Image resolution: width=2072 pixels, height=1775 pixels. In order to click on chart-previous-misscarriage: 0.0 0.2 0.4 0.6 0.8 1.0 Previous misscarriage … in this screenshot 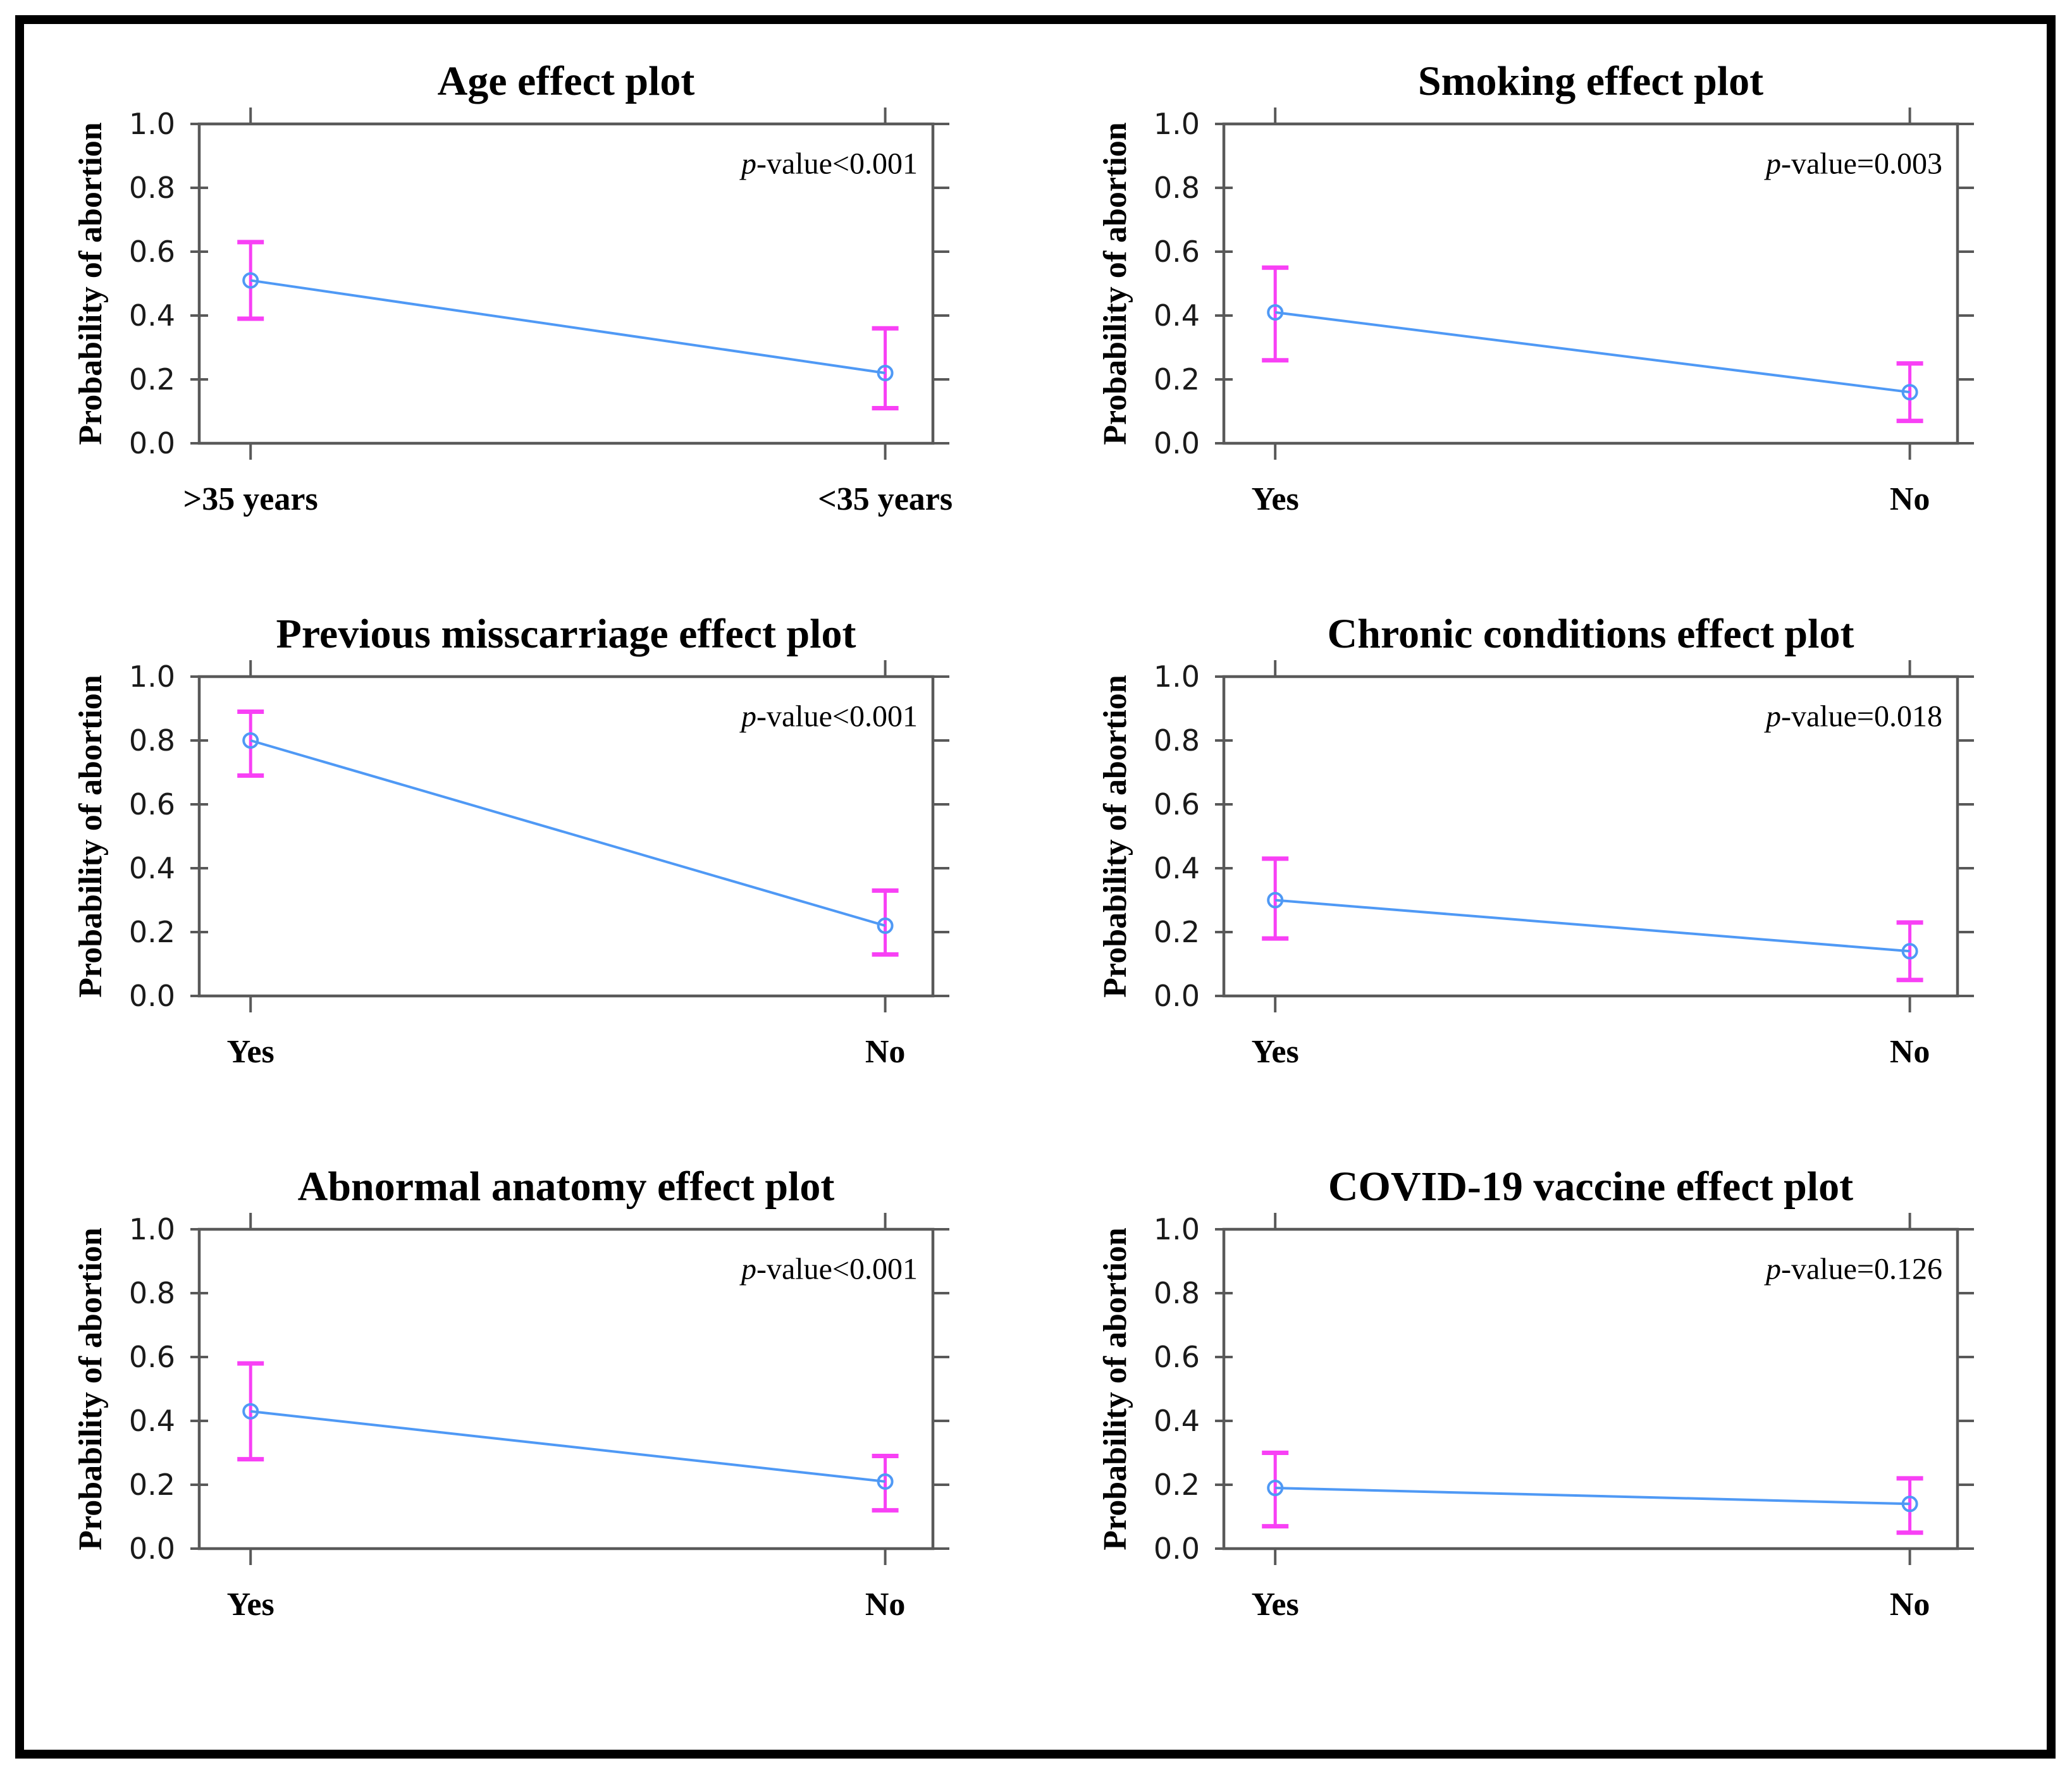, I will do `click(511, 841)`.